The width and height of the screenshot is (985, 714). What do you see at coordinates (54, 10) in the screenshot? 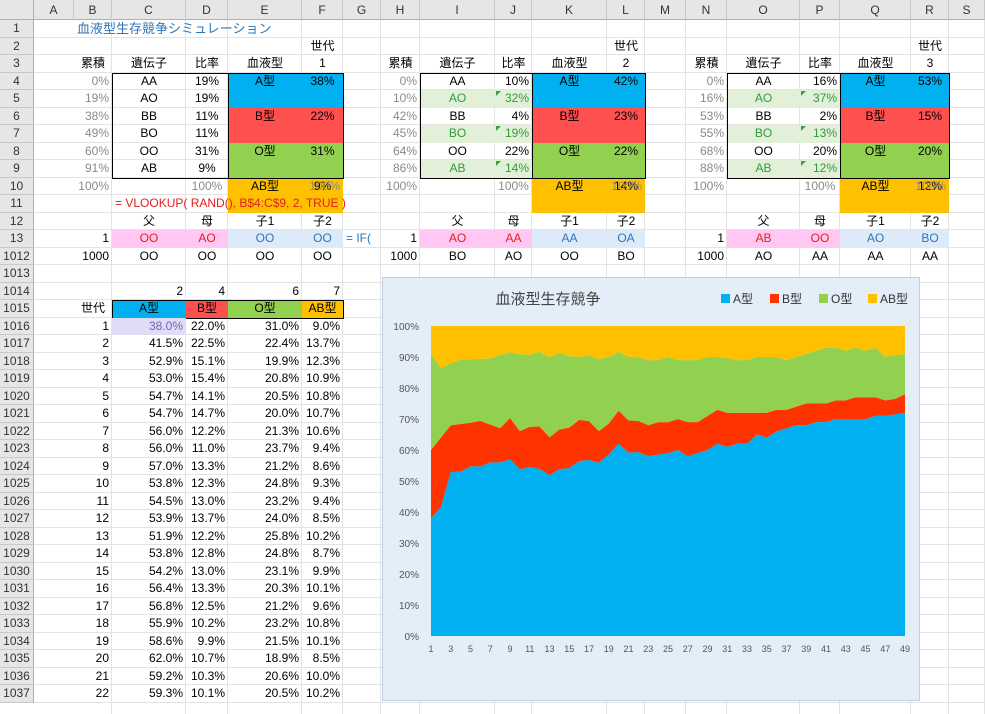
I see `column-header-a: A` at bounding box center [54, 10].